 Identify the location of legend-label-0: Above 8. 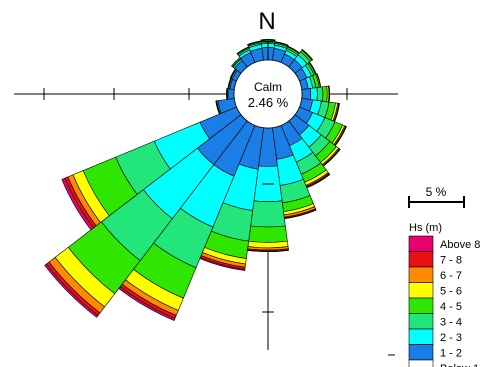
(460, 245).